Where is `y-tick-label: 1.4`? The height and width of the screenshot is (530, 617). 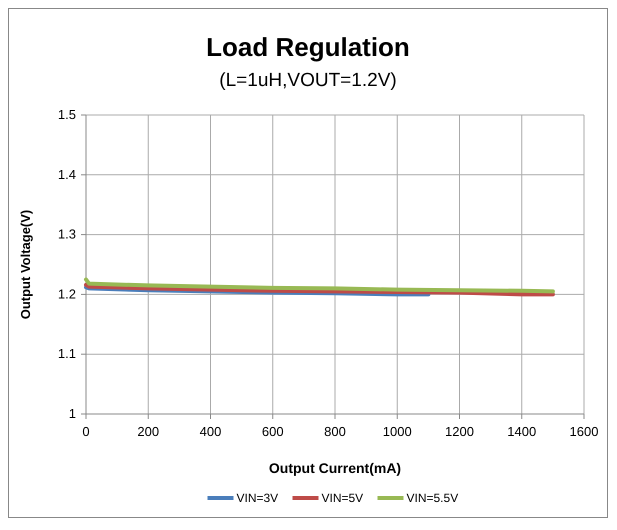
y-tick-label: 1.4 is located at coordinates (67, 174).